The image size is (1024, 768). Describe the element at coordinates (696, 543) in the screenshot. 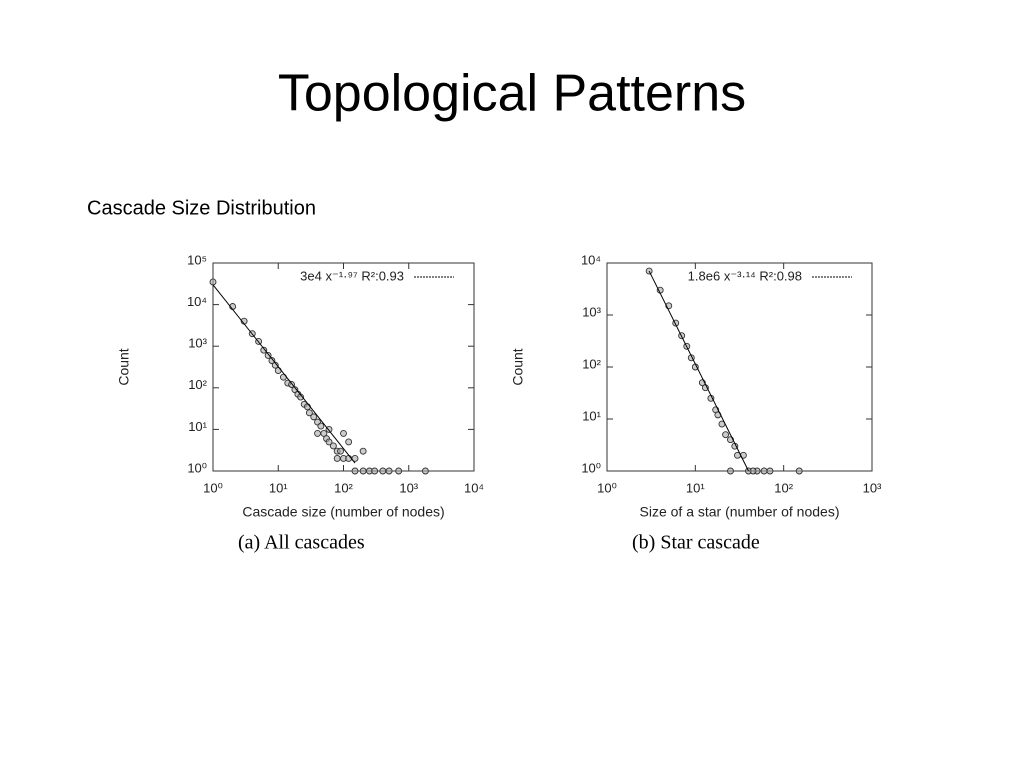

I see `chart-caption: (b) Star cascade` at that location.